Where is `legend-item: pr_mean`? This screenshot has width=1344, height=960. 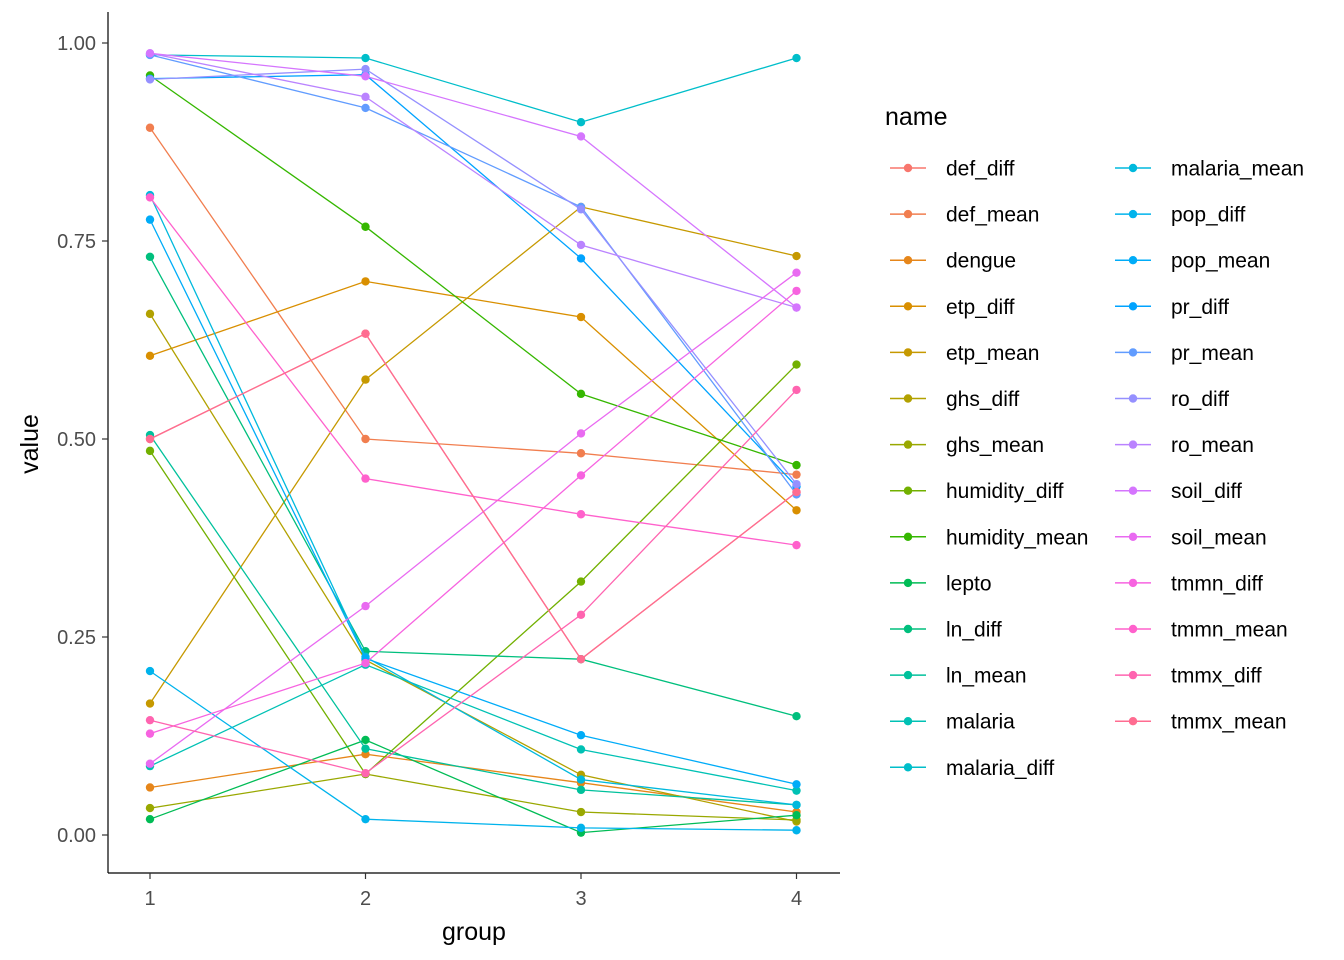 legend-item: pr_mean is located at coordinates (1184, 353).